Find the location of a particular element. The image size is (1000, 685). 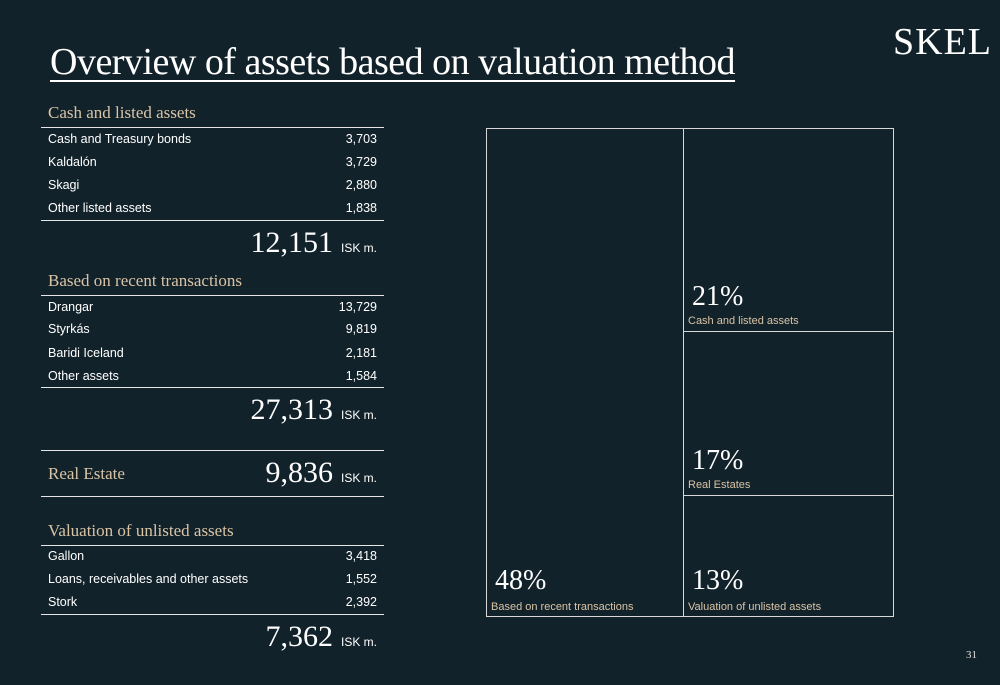

row-value: 2,392 is located at coordinates (361, 602).